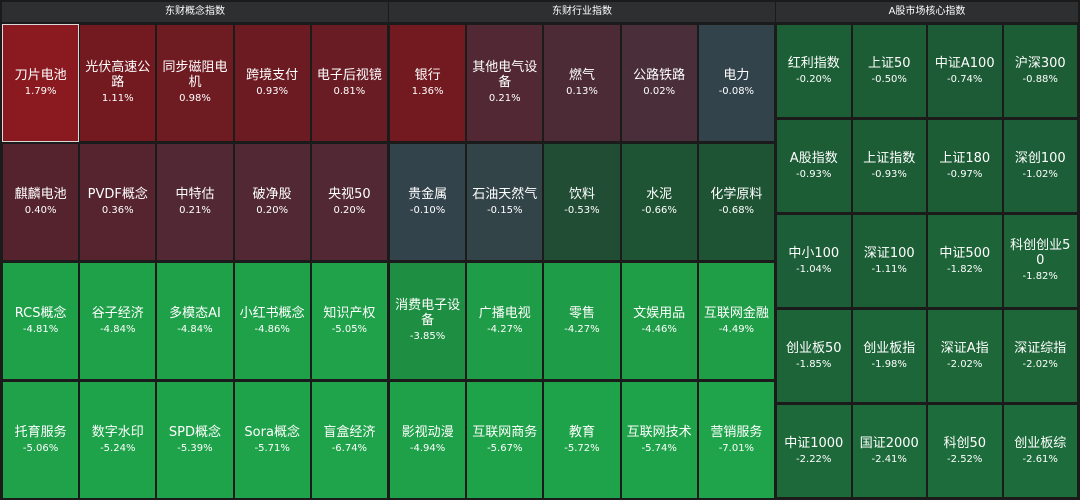 The image size is (1080, 500). What do you see at coordinates (428, 194) in the screenshot?
I see `tile-name: 贵金属` at bounding box center [428, 194].